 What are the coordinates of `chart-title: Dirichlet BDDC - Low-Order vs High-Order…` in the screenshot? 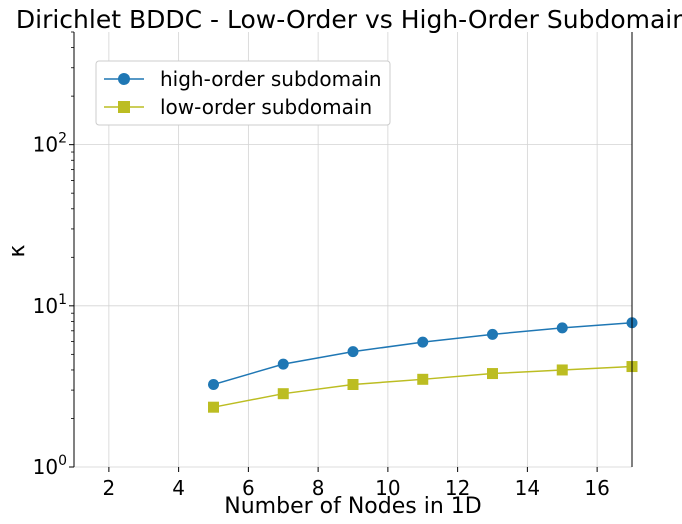 It's located at (349, 19).